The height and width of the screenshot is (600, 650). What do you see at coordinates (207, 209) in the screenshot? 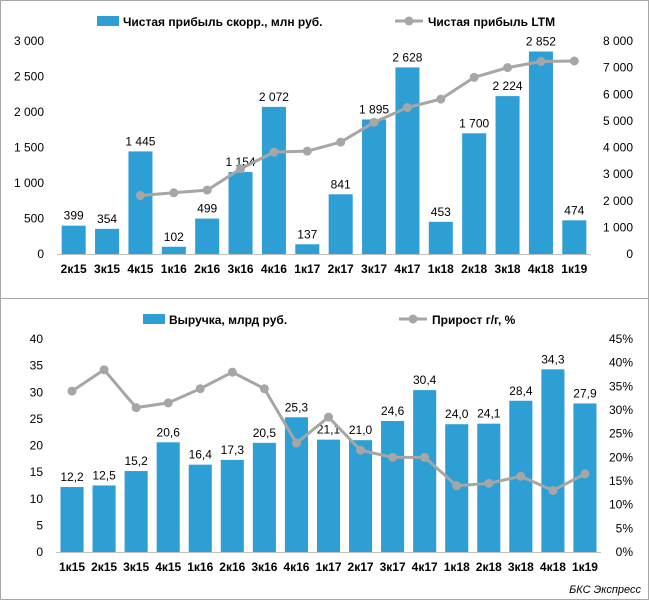
I see `bar-data-label: 499` at bounding box center [207, 209].